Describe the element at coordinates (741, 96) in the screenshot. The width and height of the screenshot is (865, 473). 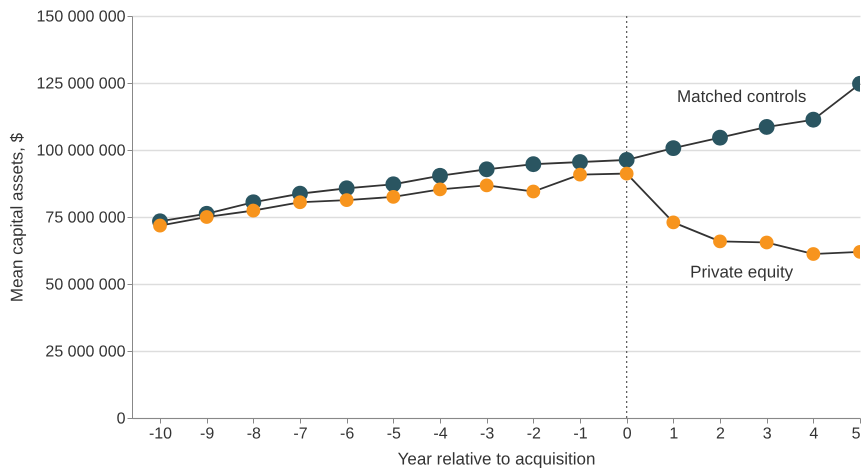
I see `series-label: Matched controls` at that location.